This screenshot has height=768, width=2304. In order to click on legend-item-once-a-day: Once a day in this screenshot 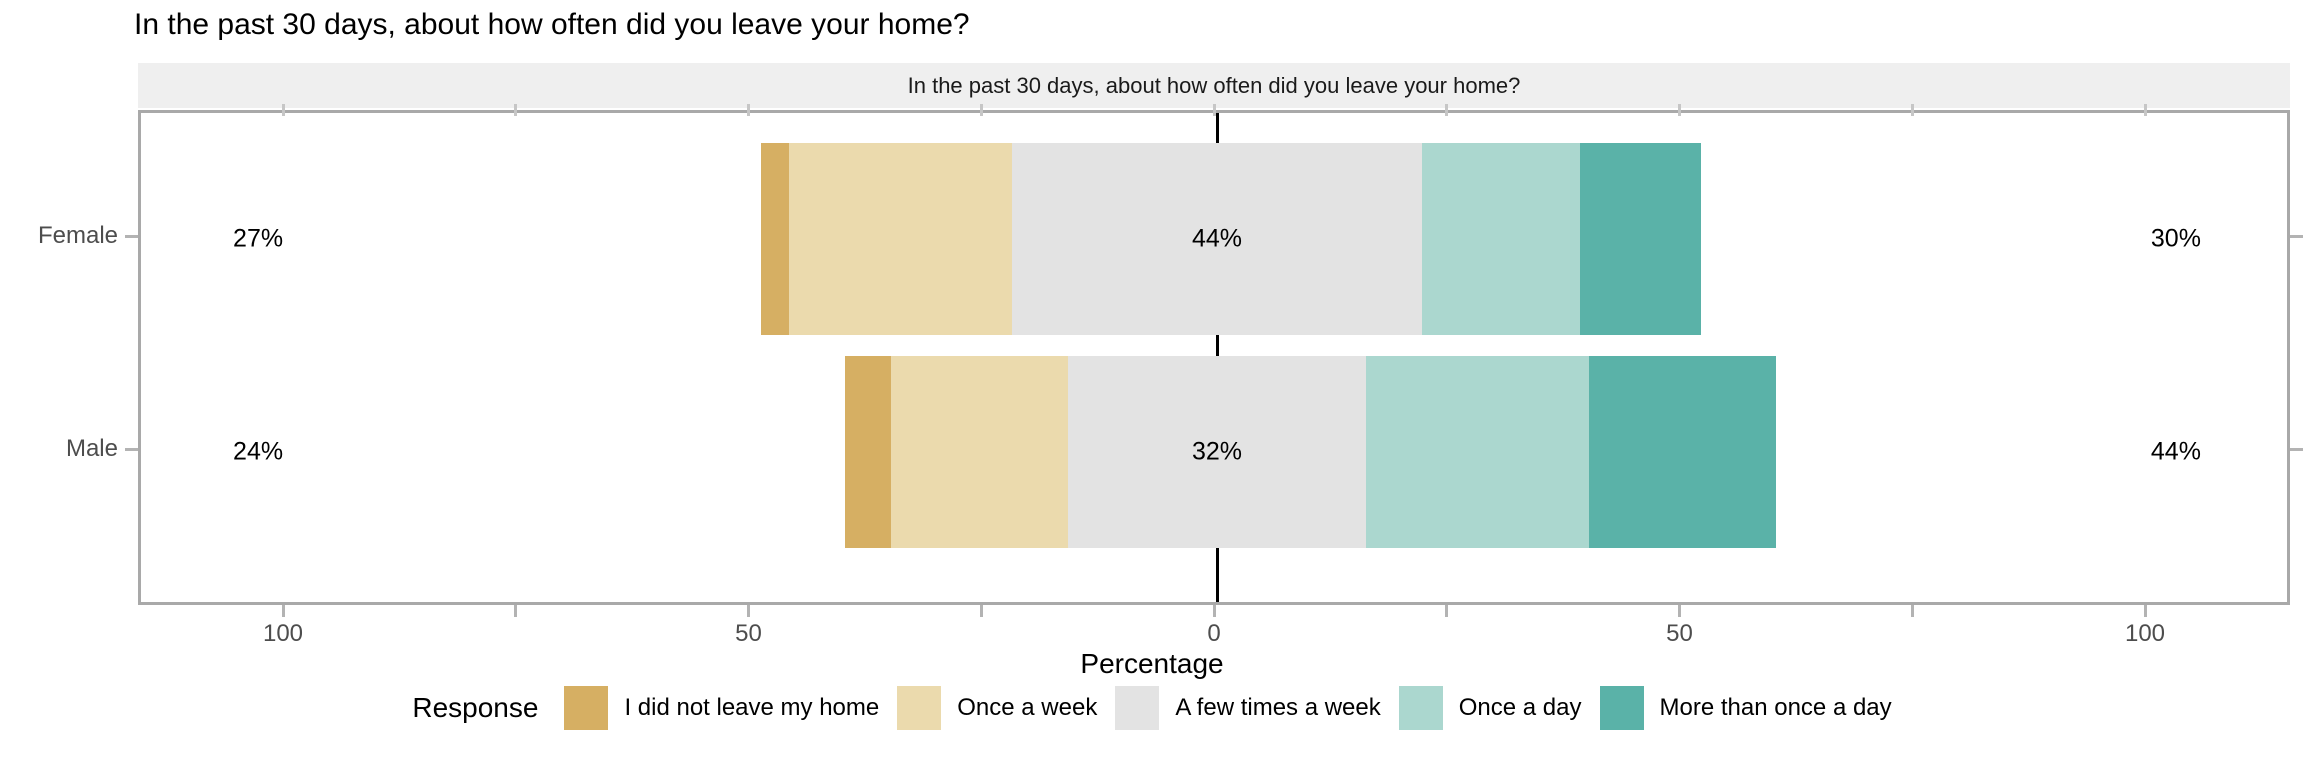, I will do `click(1490, 708)`.